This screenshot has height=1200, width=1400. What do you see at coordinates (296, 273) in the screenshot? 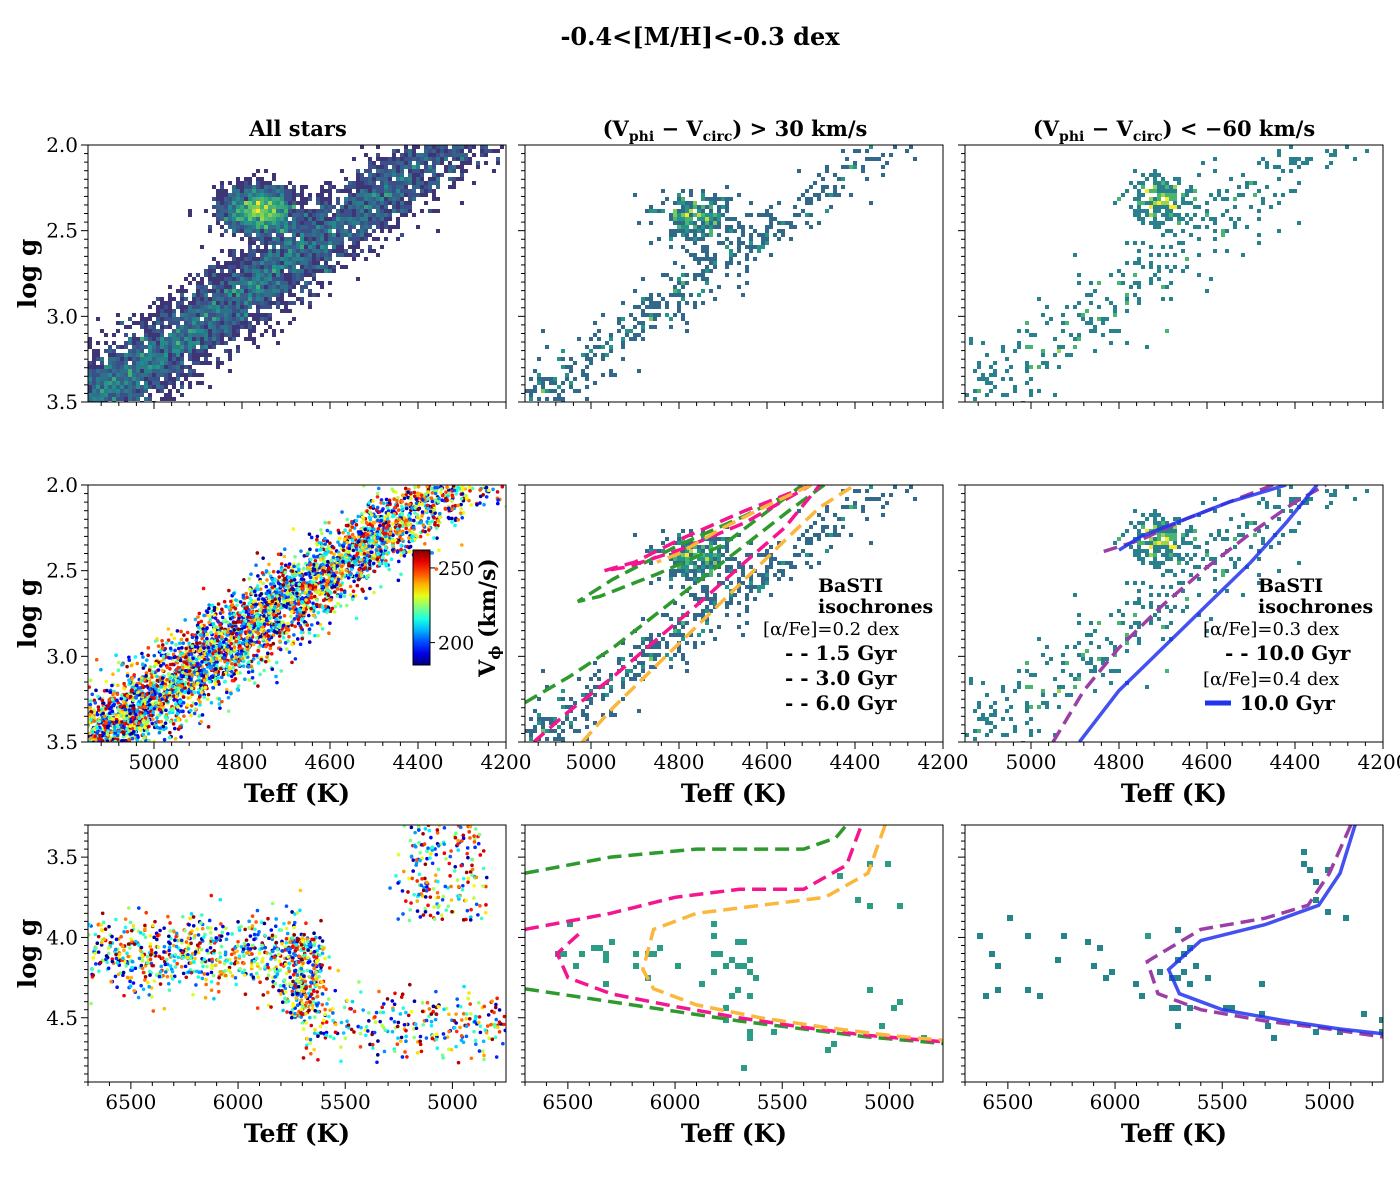
I see `plot-area-r0c0` at bounding box center [296, 273].